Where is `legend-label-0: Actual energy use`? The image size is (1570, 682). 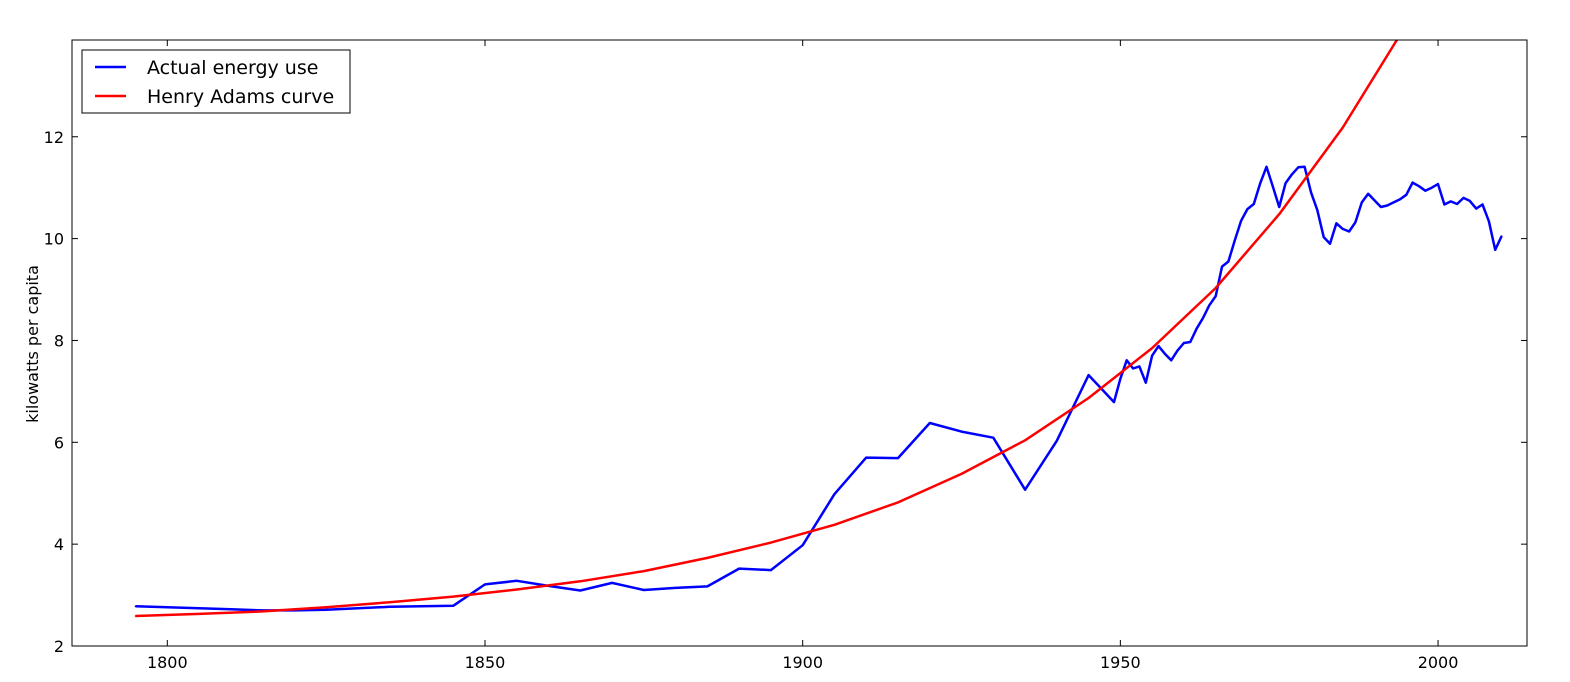
legend-label-0: Actual energy use is located at coordinates (232, 68).